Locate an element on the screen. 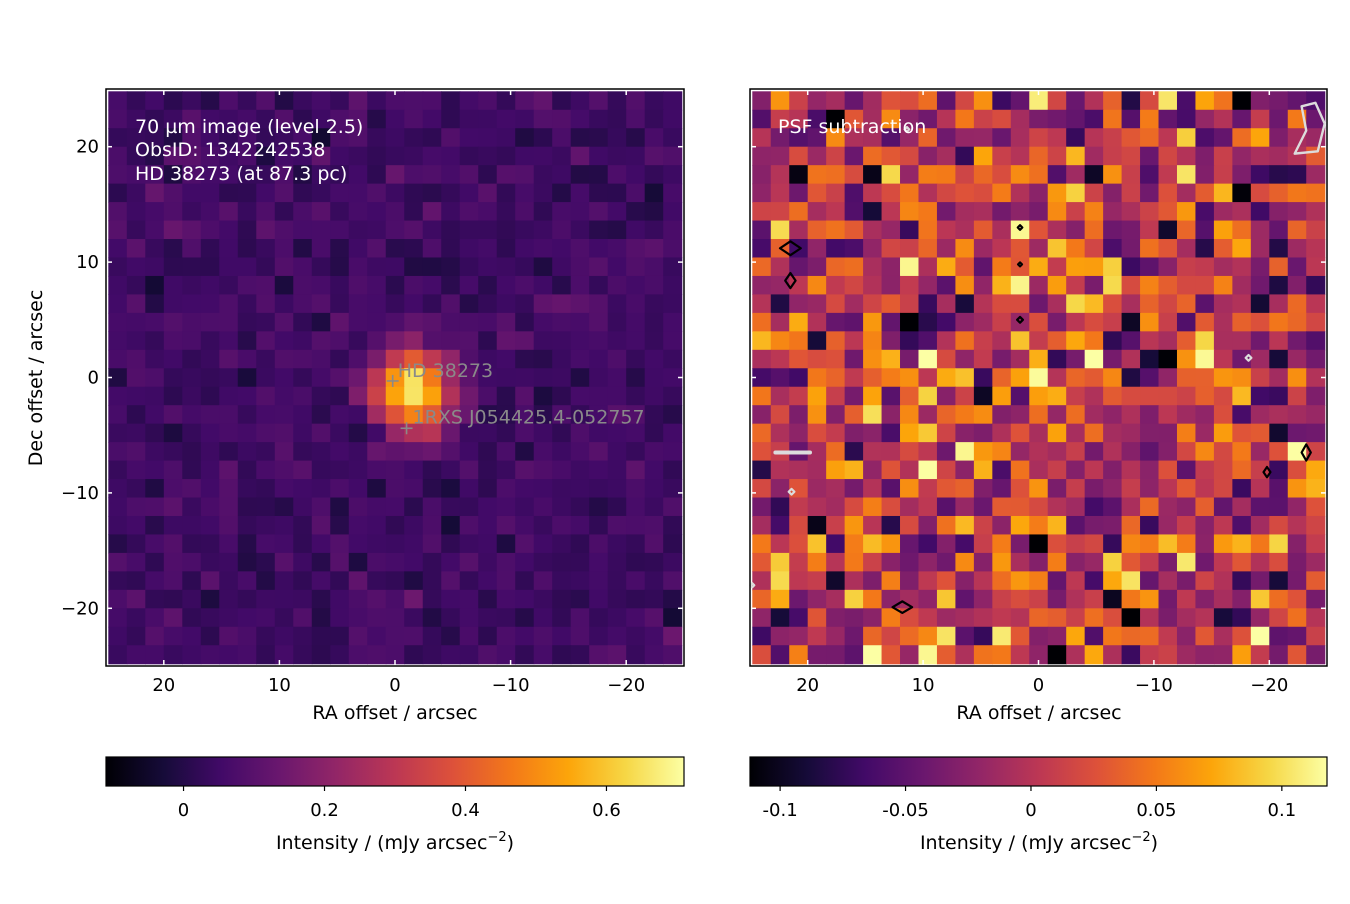 This screenshot has height=904, width=1350. positive-contour is located at coordinates (1267, 472).